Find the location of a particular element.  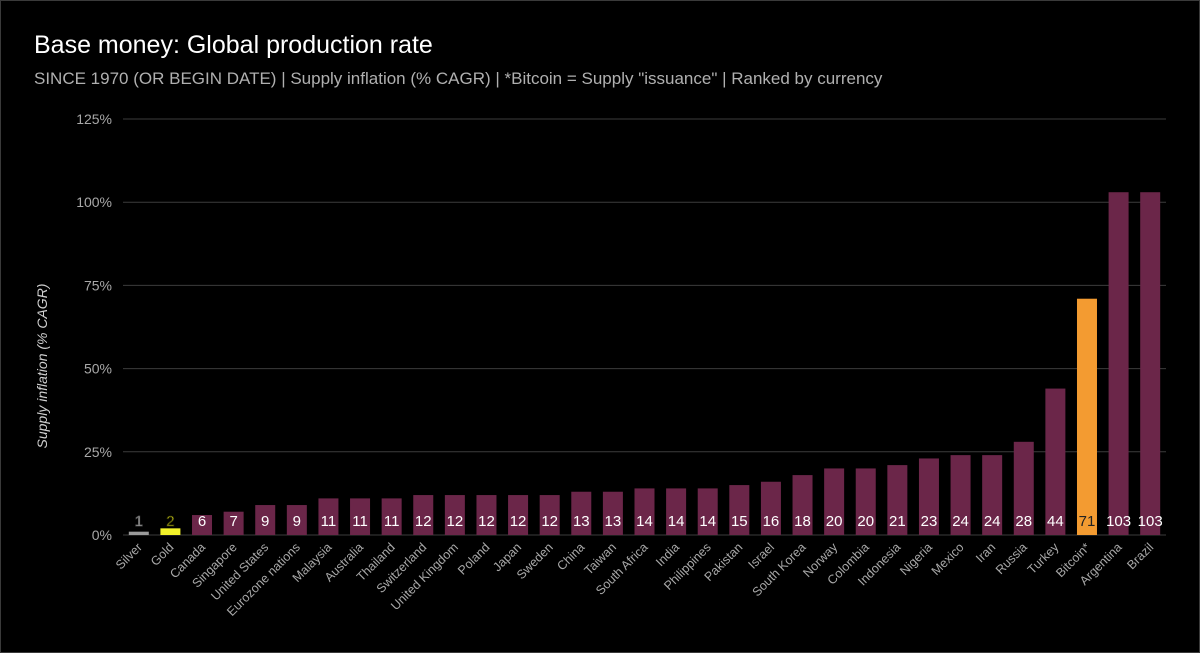

x-tick-label: Nigeria is located at coordinates (916, 559).